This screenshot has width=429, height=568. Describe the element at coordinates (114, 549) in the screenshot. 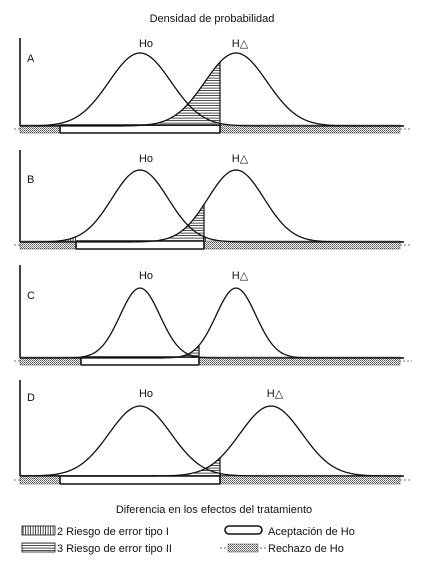

I see `legend-type2-label: 3 Riesgo de error tipo II` at that location.